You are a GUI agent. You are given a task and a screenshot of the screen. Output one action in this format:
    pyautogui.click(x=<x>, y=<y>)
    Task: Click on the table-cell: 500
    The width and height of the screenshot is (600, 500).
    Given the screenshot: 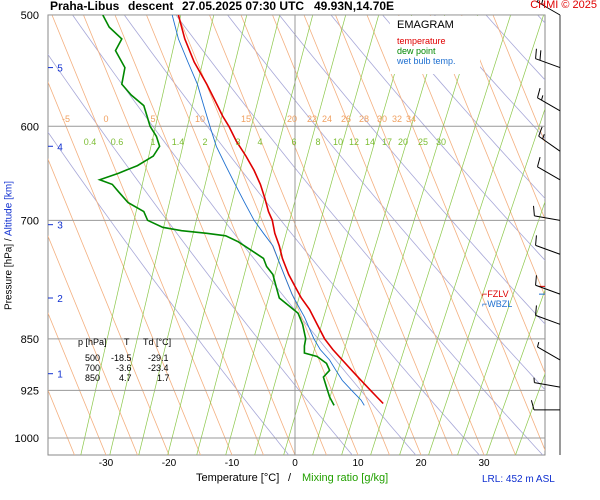 What is the action you would take?
    pyautogui.click(x=93, y=358)
    